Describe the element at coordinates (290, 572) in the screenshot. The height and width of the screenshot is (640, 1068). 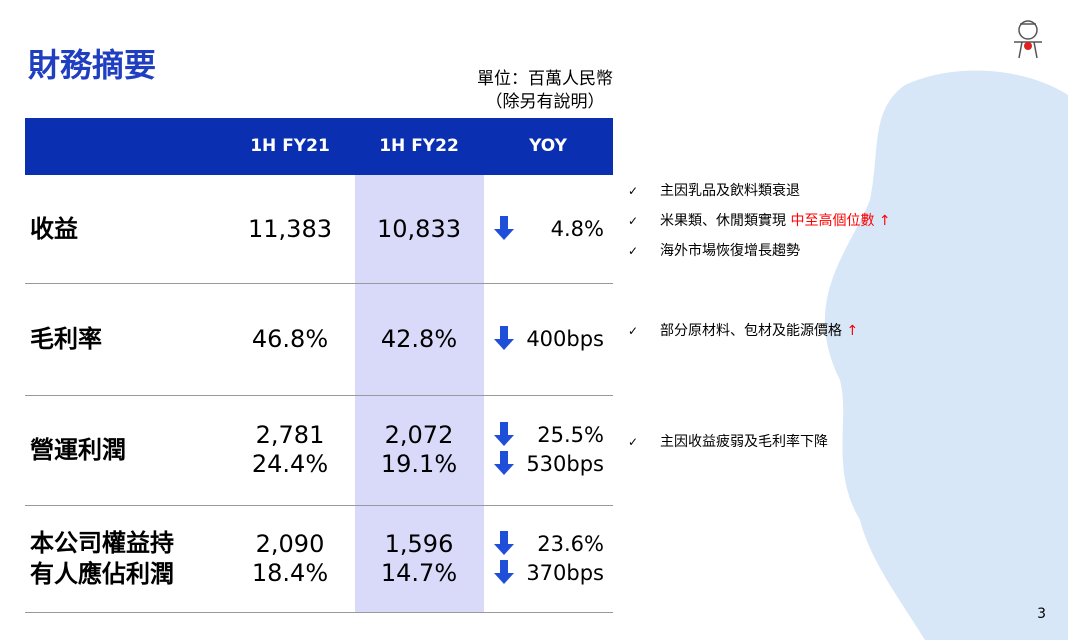
I see `value: 18.4%` at that location.